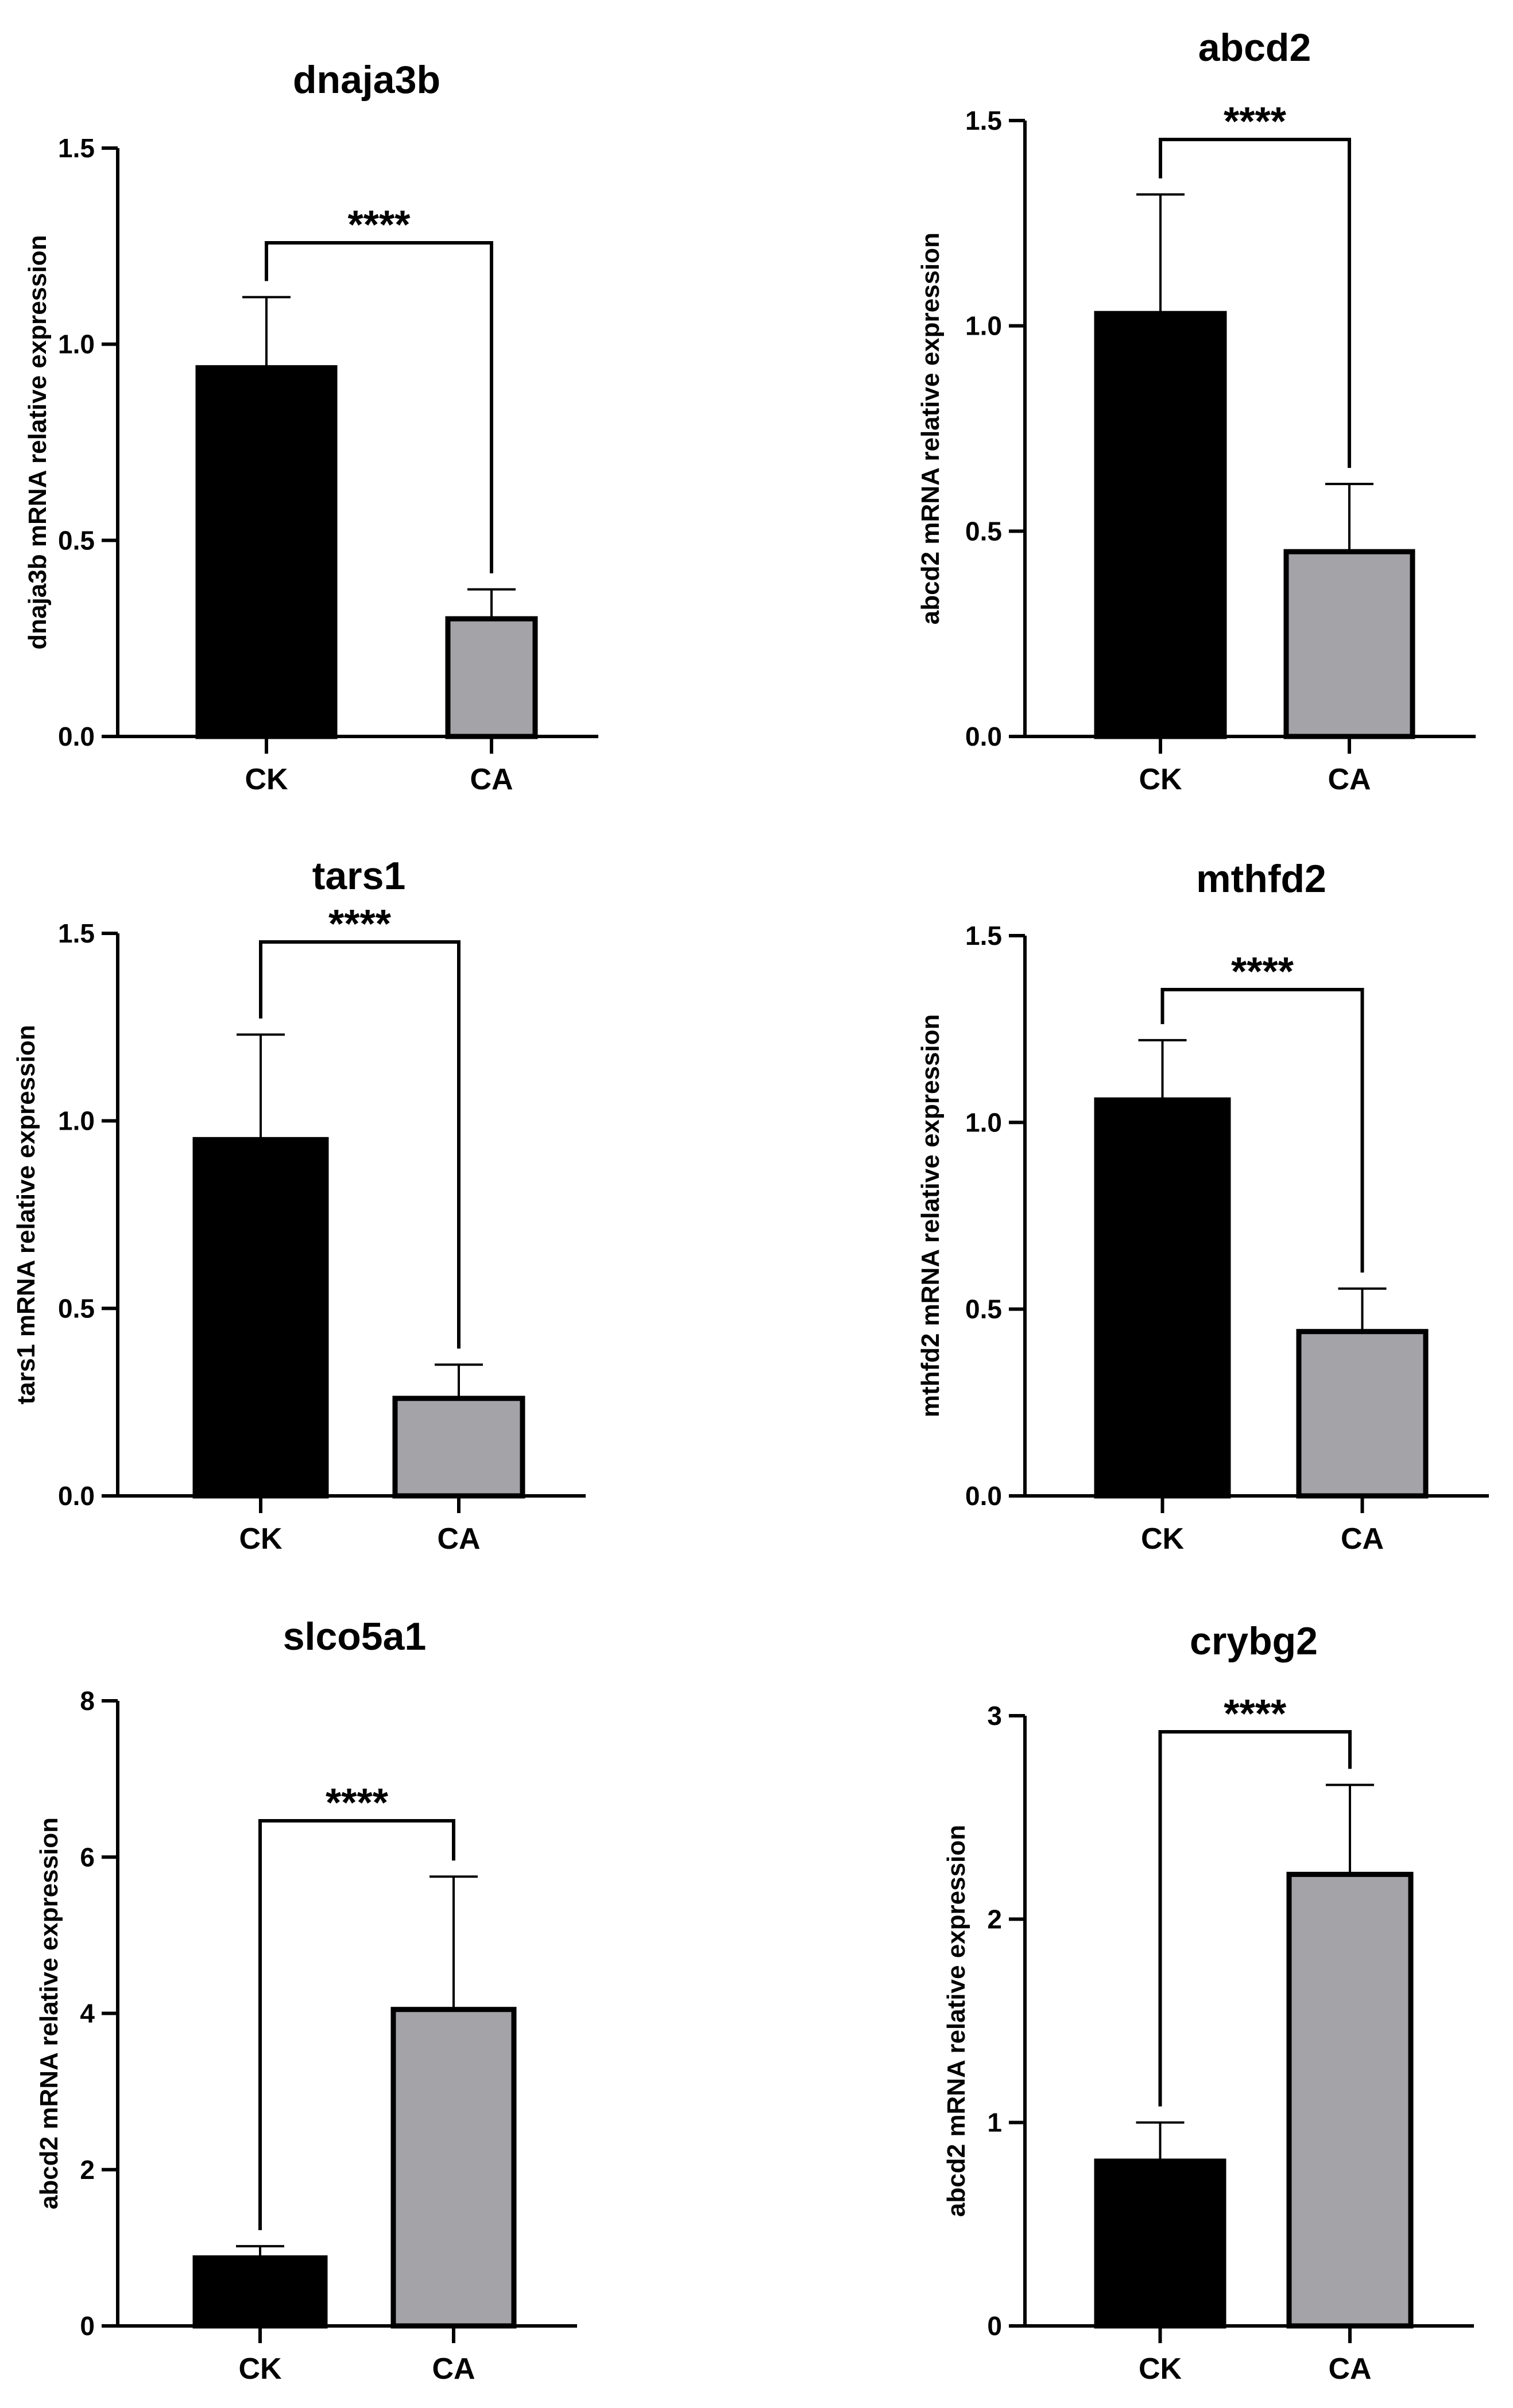 This screenshot has height=2408, width=1513. What do you see at coordinates (359, 876) in the screenshot?
I see `chart-title: tars1` at bounding box center [359, 876].